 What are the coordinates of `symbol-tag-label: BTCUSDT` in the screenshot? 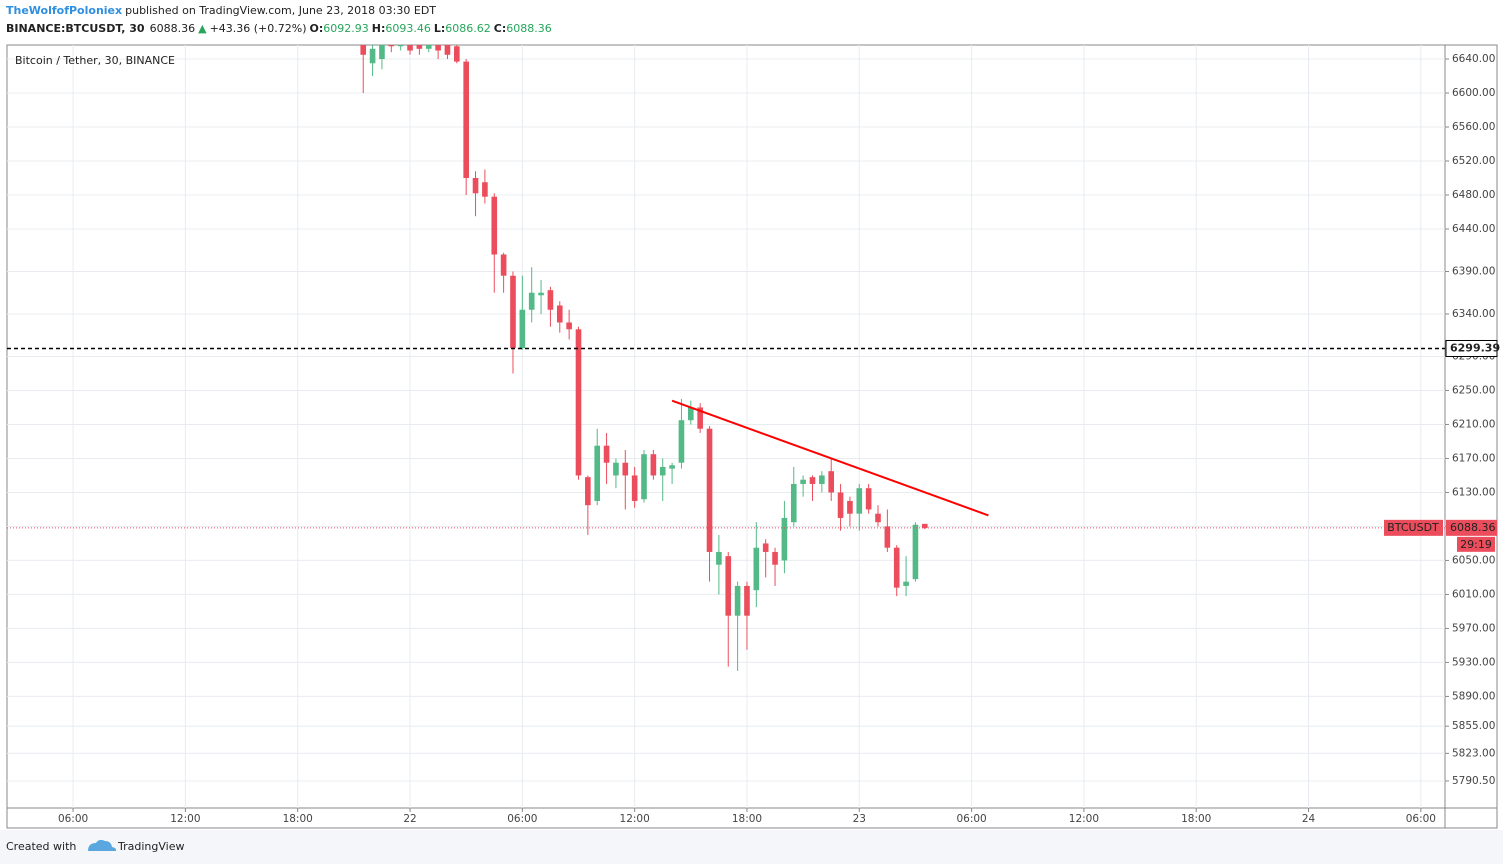 It's located at (1413, 527).